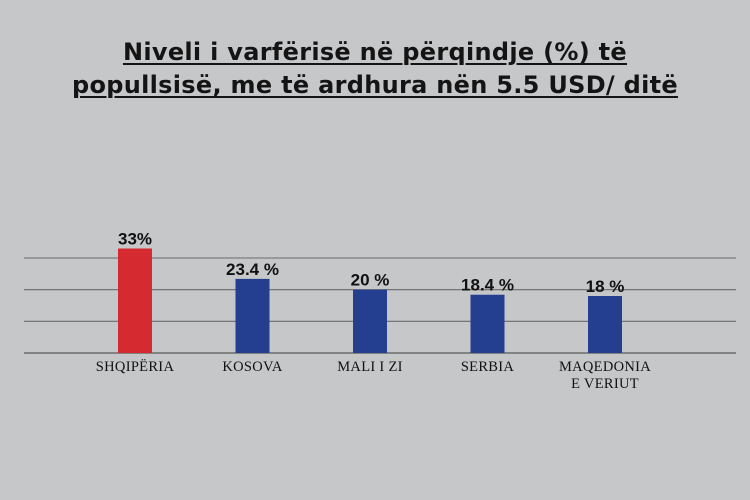  Describe the element at coordinates (252, 269) in the screenshot. I see `data-label: 23.4 %` at that location.